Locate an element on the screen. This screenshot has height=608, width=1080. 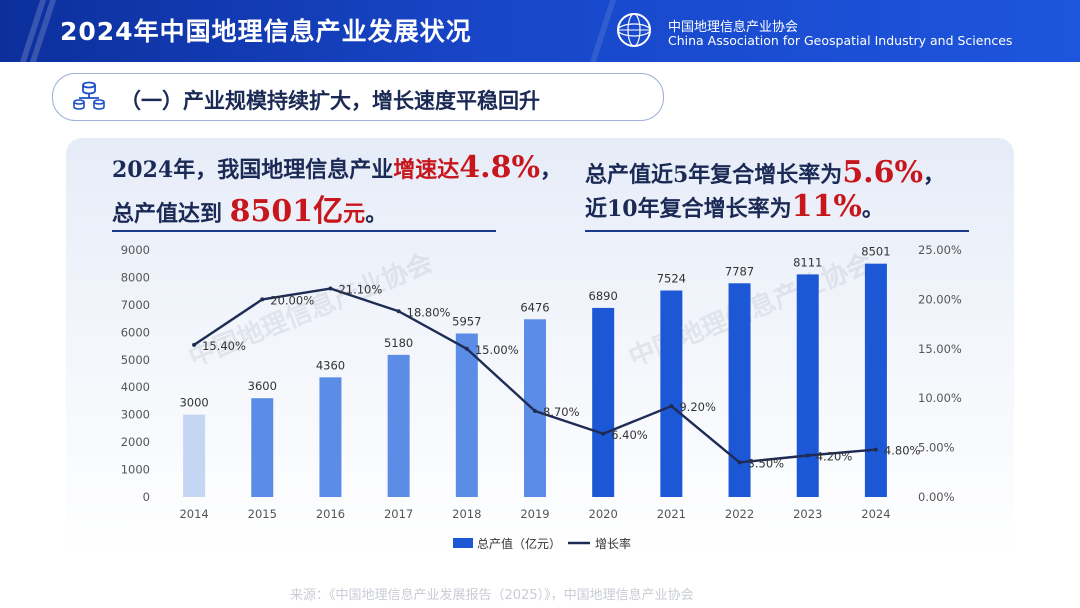
growth-rate-label: 21.10% is located at coordinates (360, 290).